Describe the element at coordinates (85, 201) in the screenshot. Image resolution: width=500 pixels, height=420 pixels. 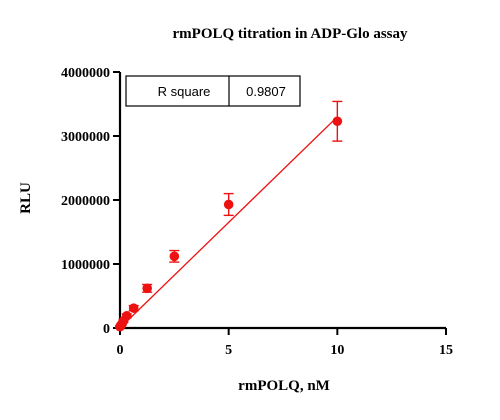
I see `y-tick-label: 2000000` at that location.